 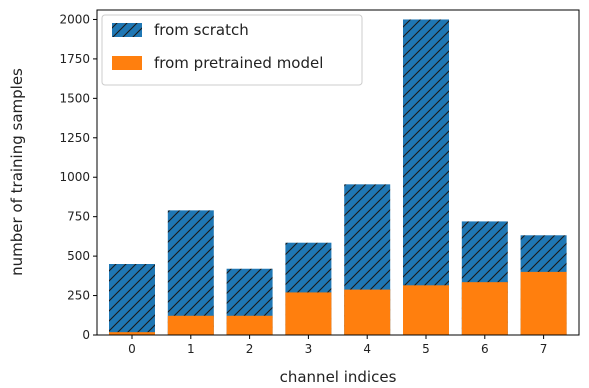 I want to click on y-tick-label: 750, so click(x=78, y=217).